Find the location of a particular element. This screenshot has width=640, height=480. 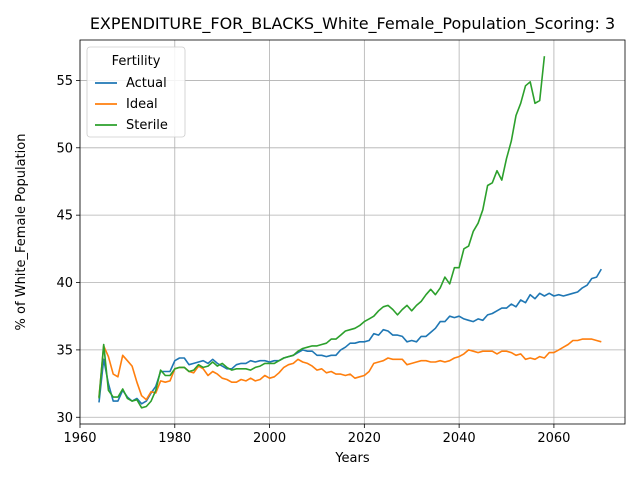

y-tick-label: 50 is located at coordinates (64, 148).